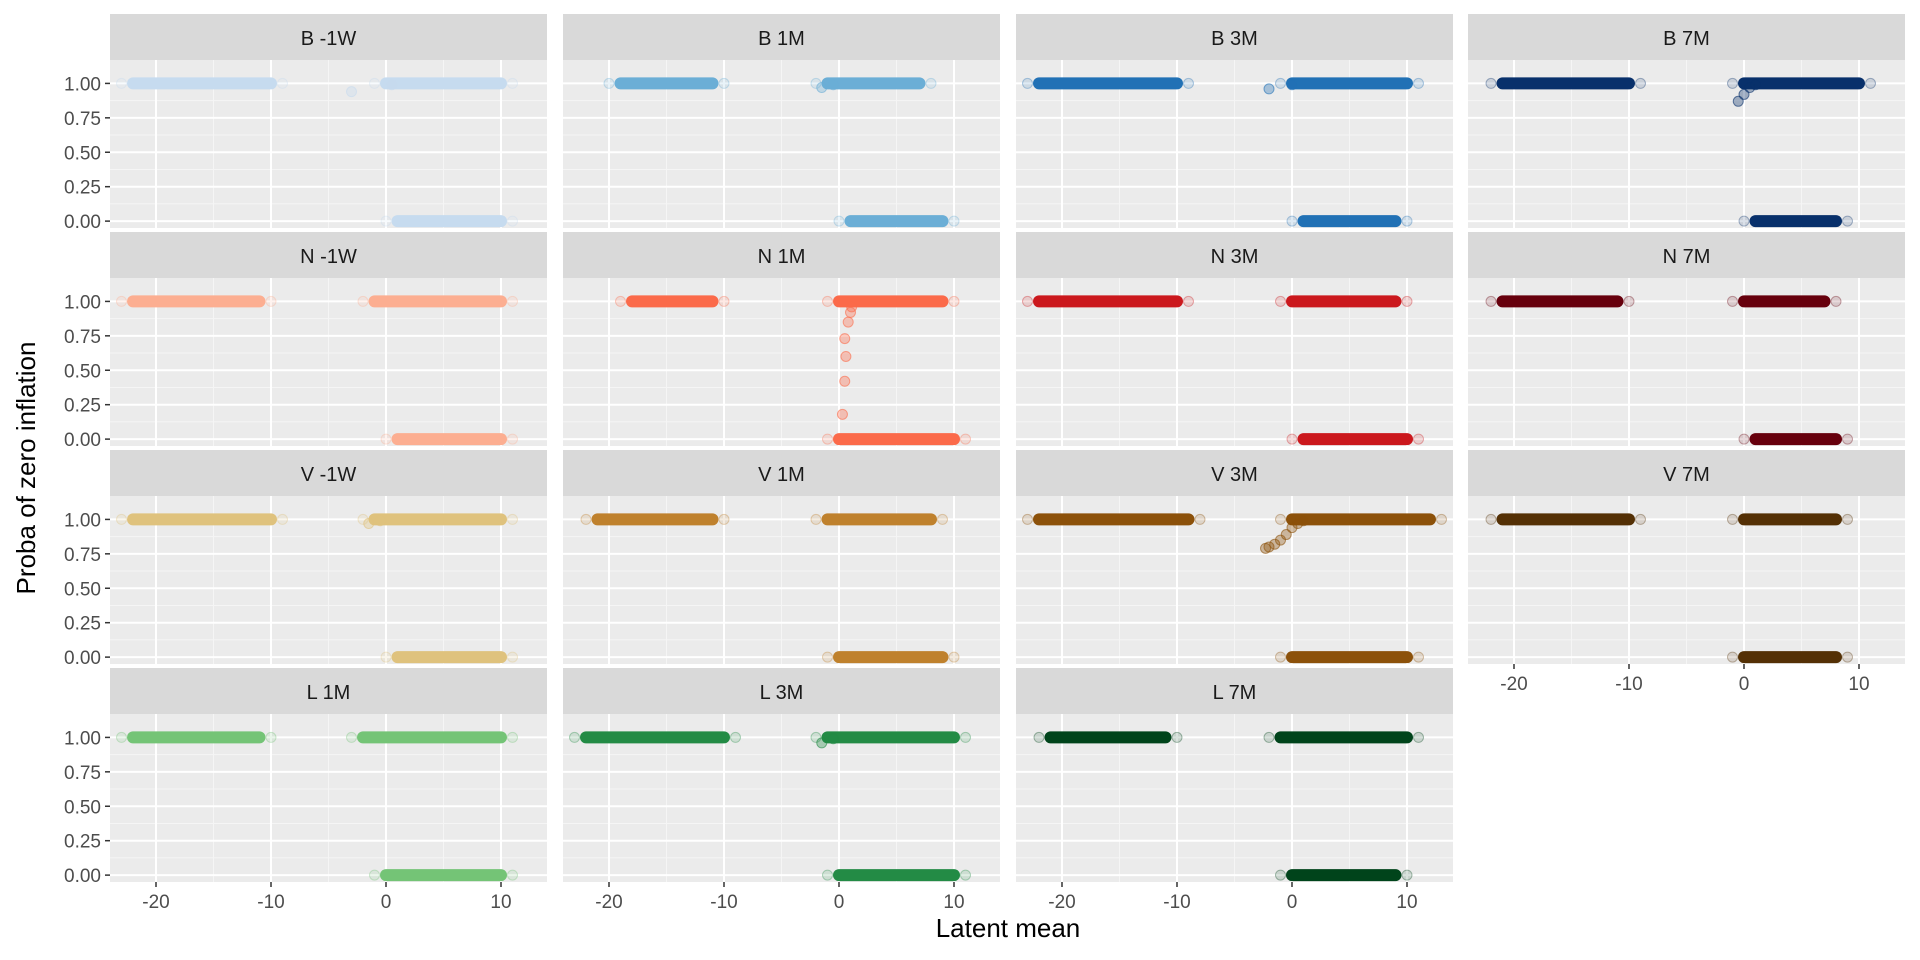 The width and height of the screenshot is (1920, 960). Describe the element at coordinates (82, 658) in the screenshot. I see `y-tick-label: 0.00` at that location.